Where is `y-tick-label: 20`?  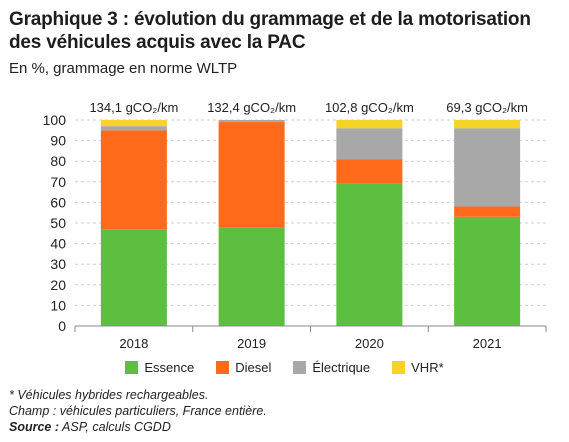 y-tick-label: 20 is located at coordinates (58, 285).